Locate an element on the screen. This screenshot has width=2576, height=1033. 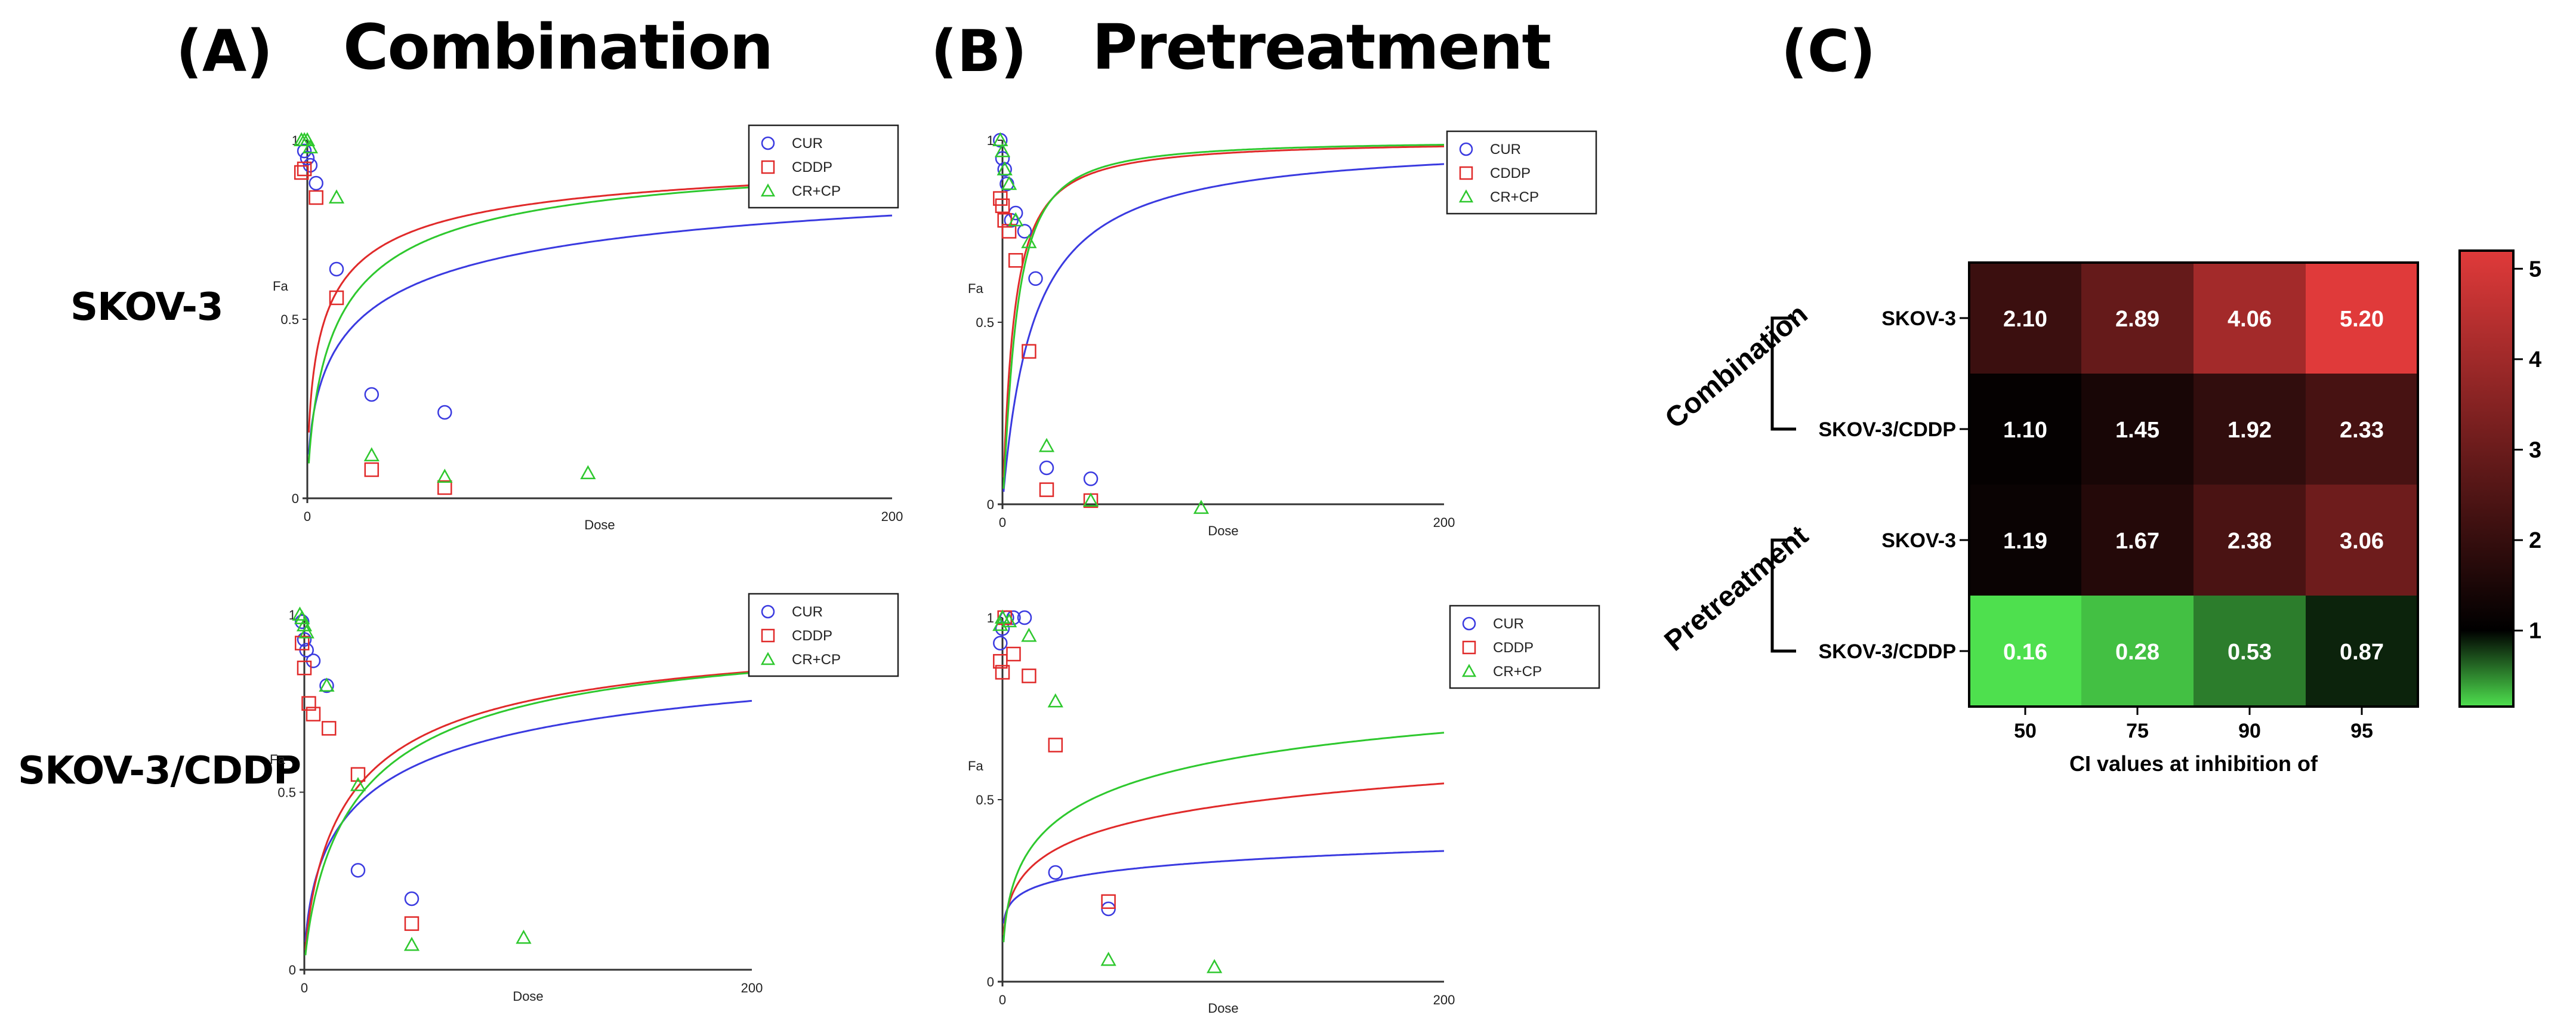
heatmap-cell-label: 1.10 is located at coordinates (2025, 431).